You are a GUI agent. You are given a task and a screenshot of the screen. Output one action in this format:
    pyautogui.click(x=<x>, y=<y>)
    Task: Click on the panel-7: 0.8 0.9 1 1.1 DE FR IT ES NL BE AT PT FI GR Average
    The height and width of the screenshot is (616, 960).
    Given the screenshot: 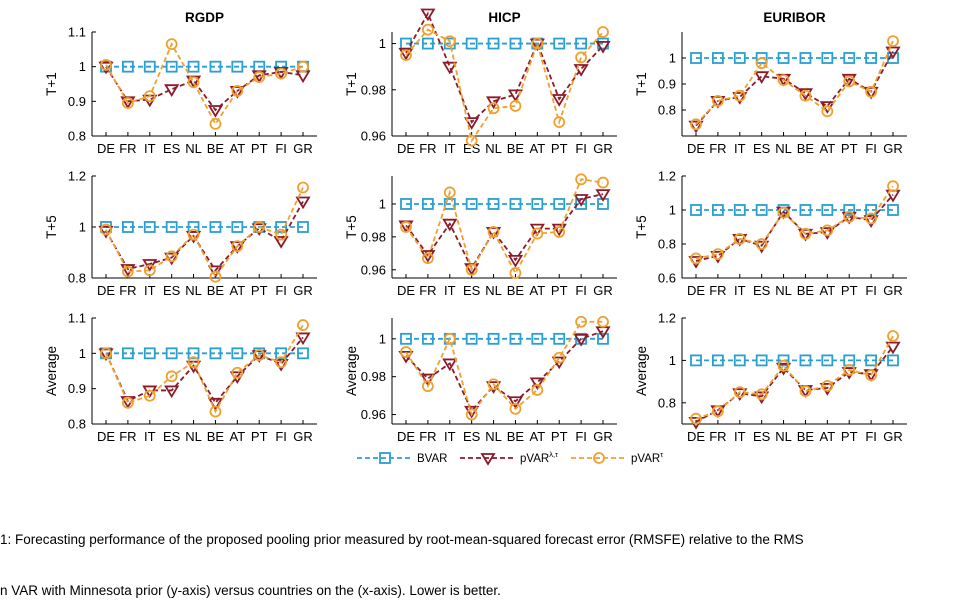 What is the action you would take?
    pyautogui.click(x=180, y=377)
    